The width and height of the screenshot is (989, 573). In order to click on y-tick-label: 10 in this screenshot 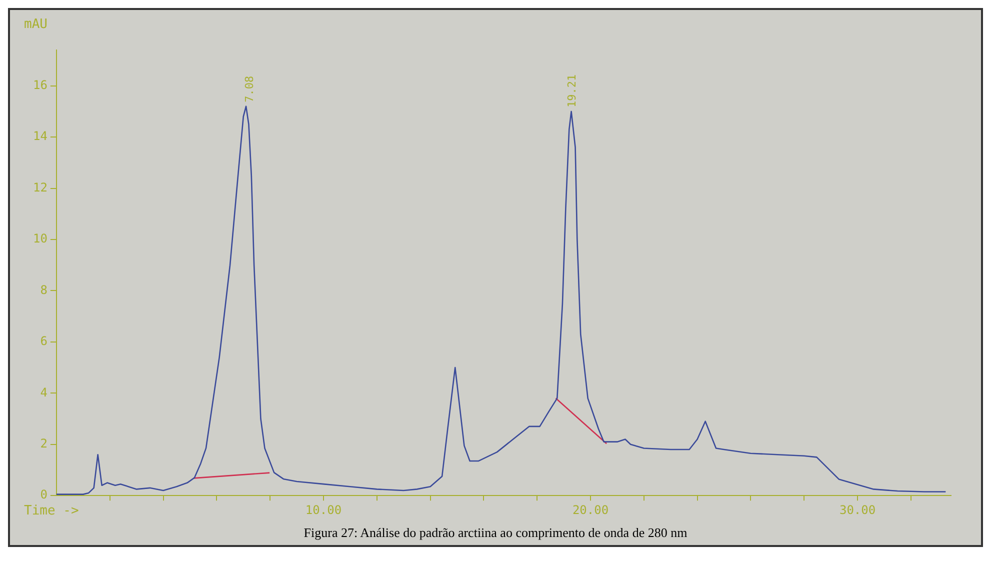, I will do `click(40, 239)`.